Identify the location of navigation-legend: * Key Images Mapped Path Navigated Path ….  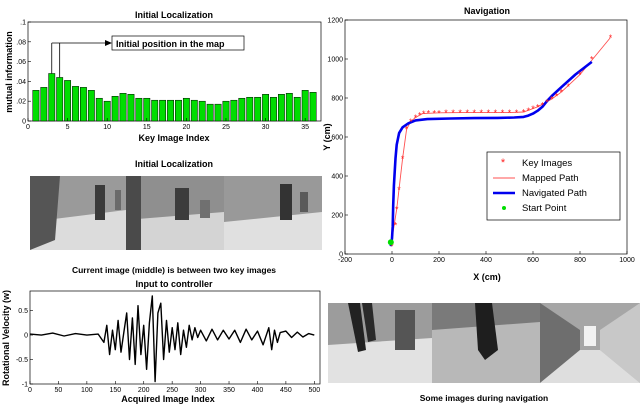
(553, 186).